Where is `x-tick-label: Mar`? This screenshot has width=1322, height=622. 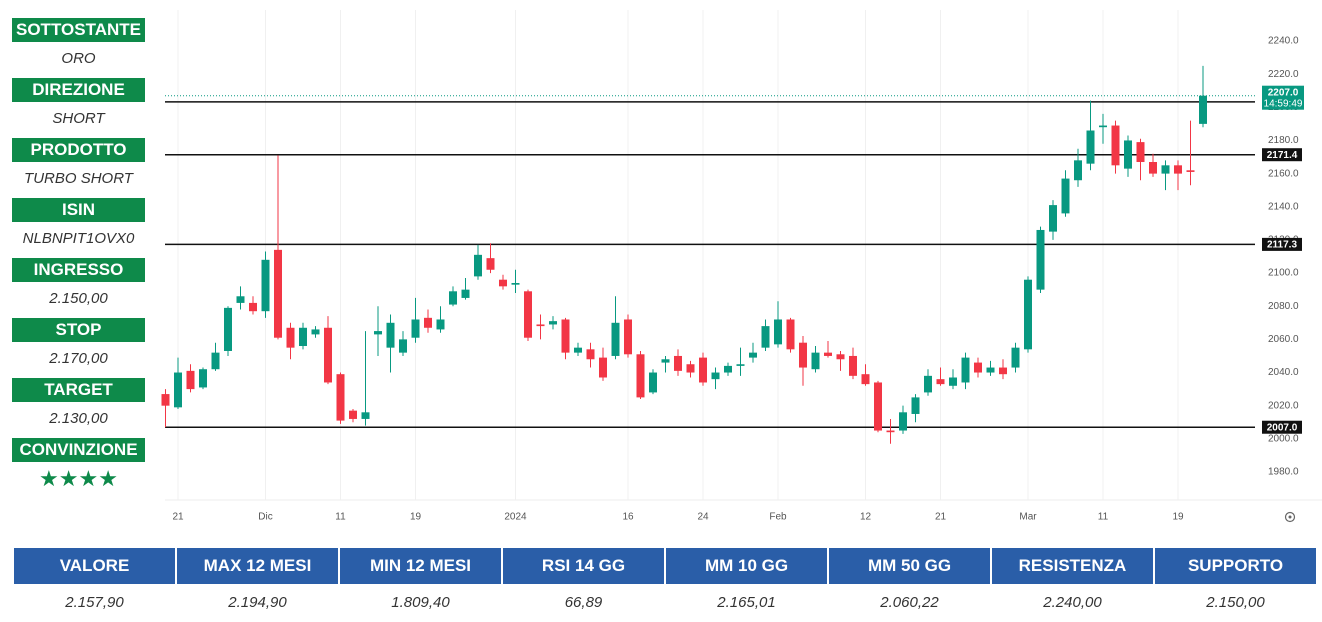
x-tick-label: Mar is located at coordinates (1028, 517).